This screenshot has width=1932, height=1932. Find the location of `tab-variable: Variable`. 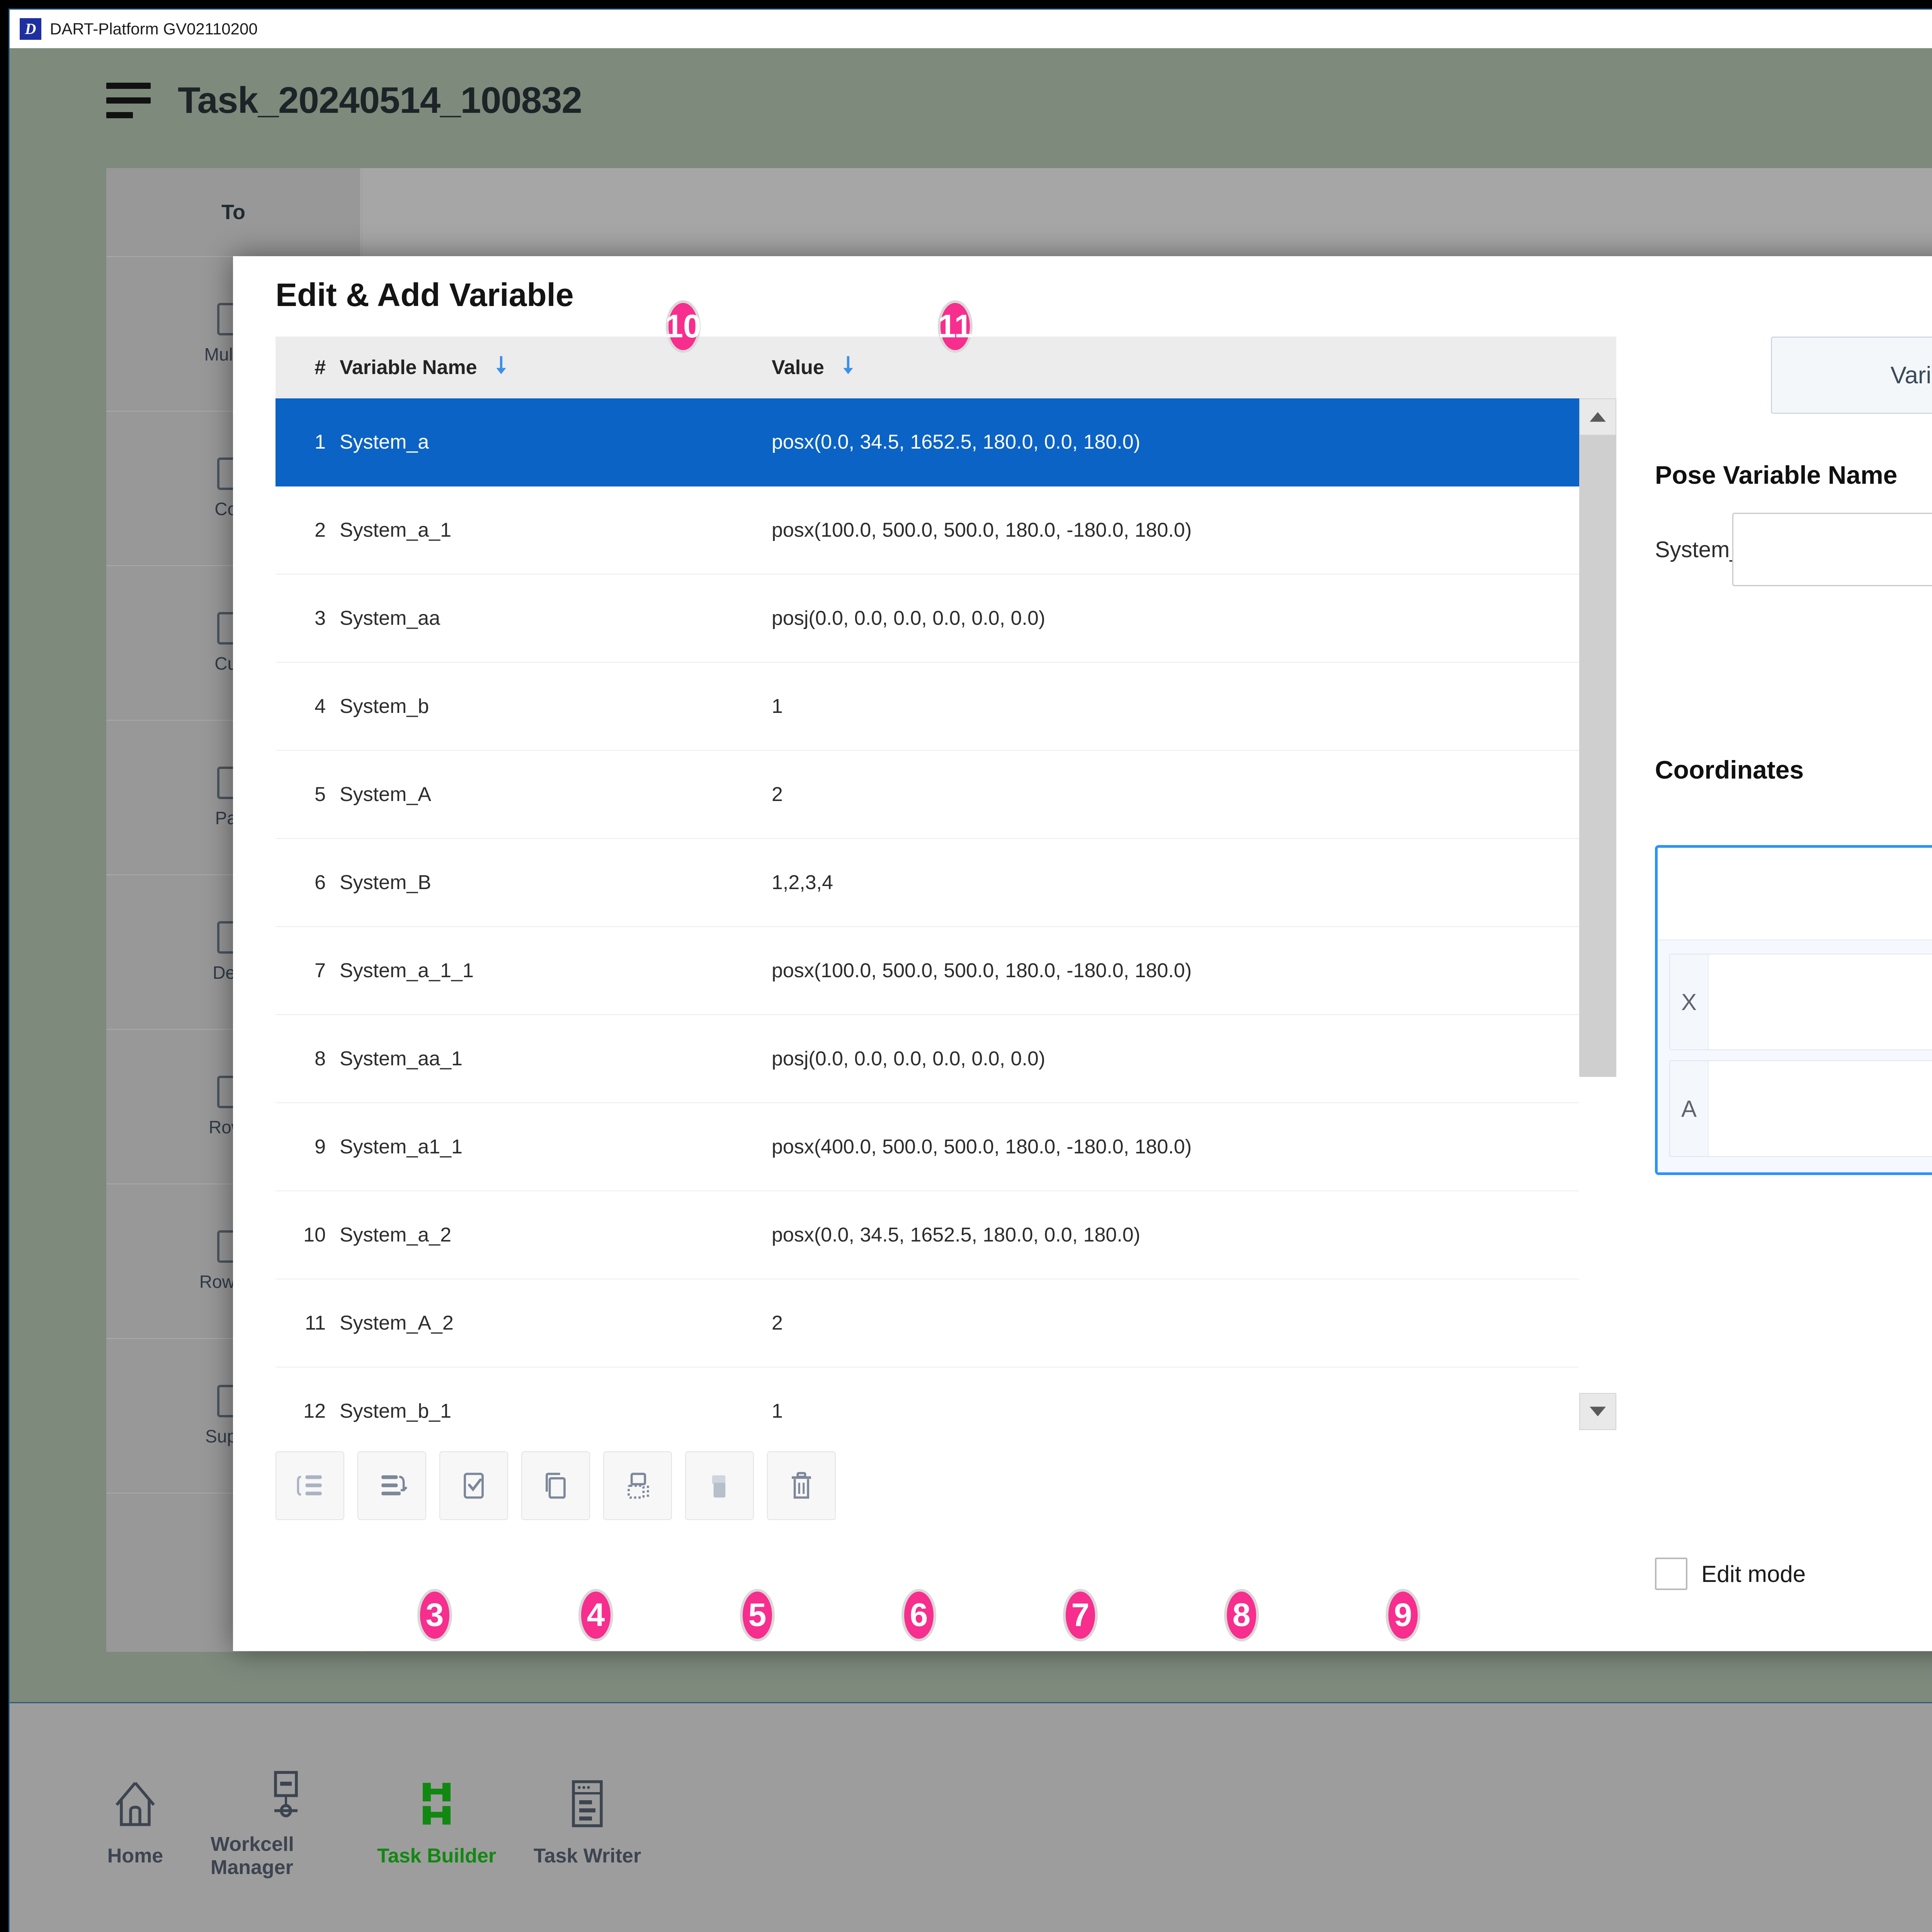

tab-variable: Variable is located at coordinates (1852, 376).